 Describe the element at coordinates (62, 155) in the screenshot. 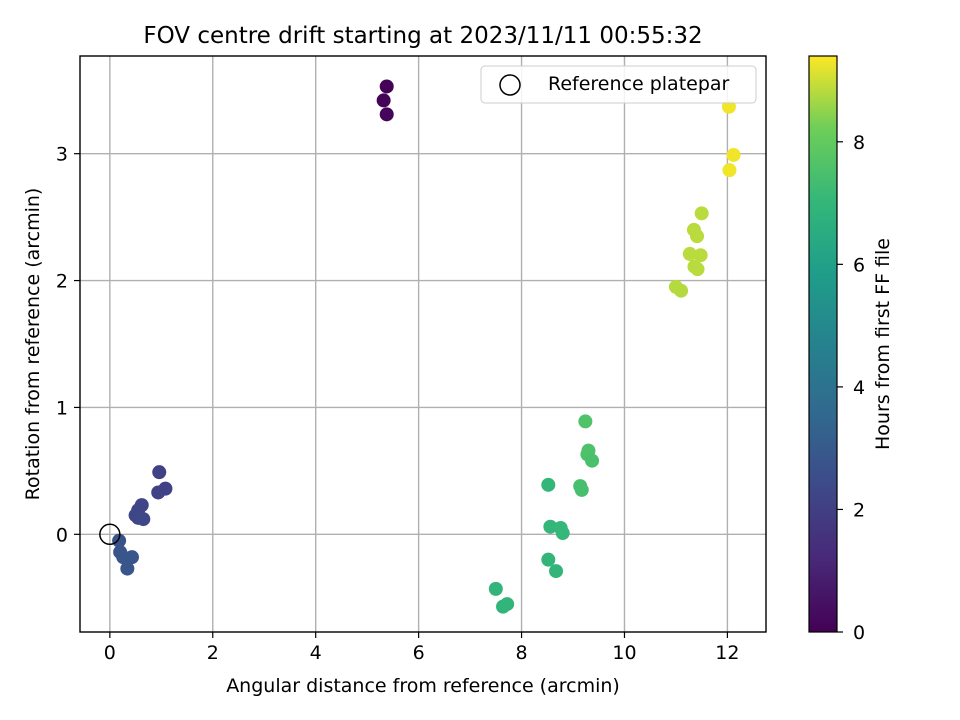

I see `y-tick-label: 3` at that location.